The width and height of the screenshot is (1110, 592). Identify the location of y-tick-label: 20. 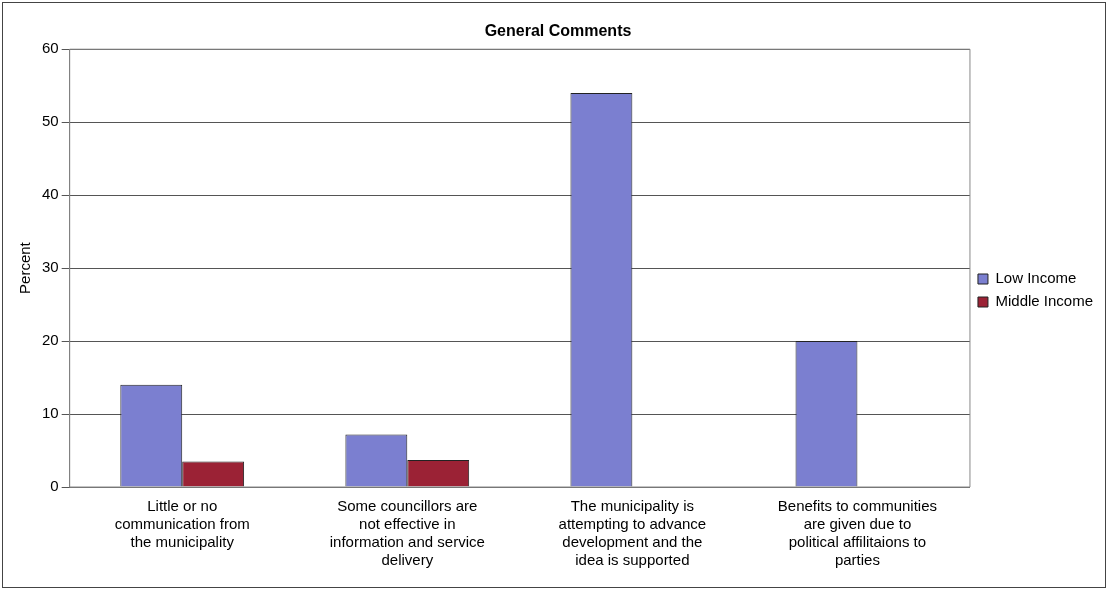
(50, 340).